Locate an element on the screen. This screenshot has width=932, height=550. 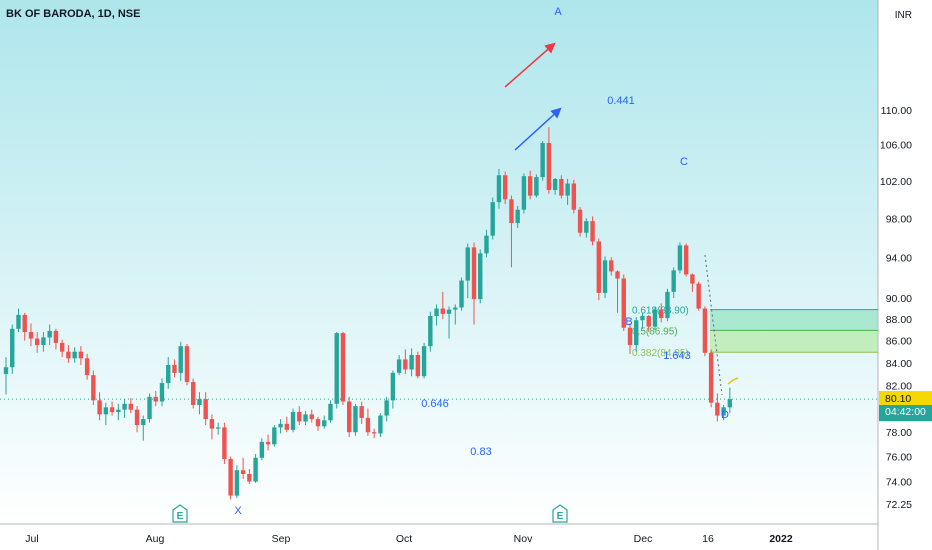
price-tick-label: 86.00 is located at coordinates (899, 342).